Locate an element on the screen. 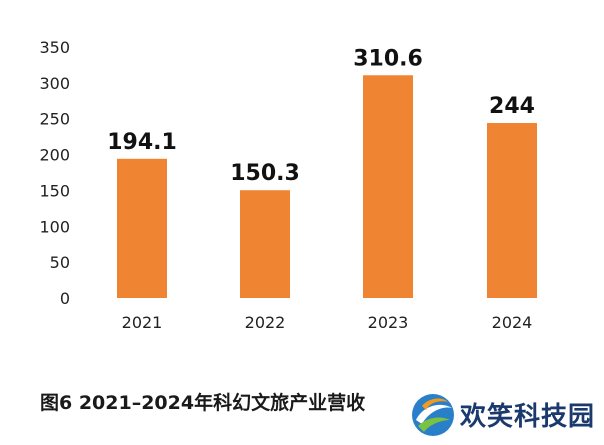 This screenshot has height=445, width=604. x-tick-label-2024: 2024 is located at coordinates (512, 322).